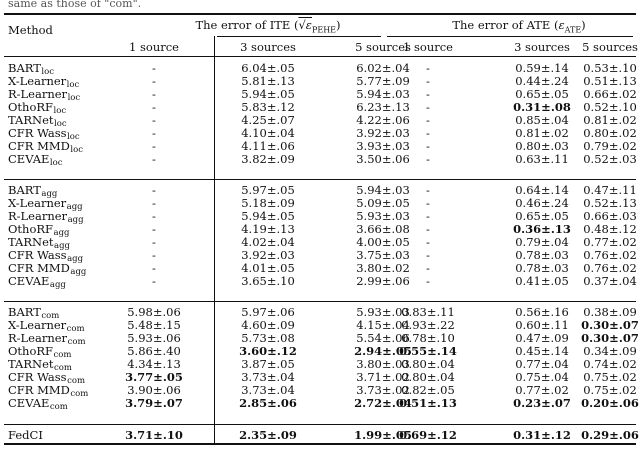  What do you see at coordinates (542, 47) in the screenshot?
I see `column-header-4: 3 sources` at bounding box center [542, 47].